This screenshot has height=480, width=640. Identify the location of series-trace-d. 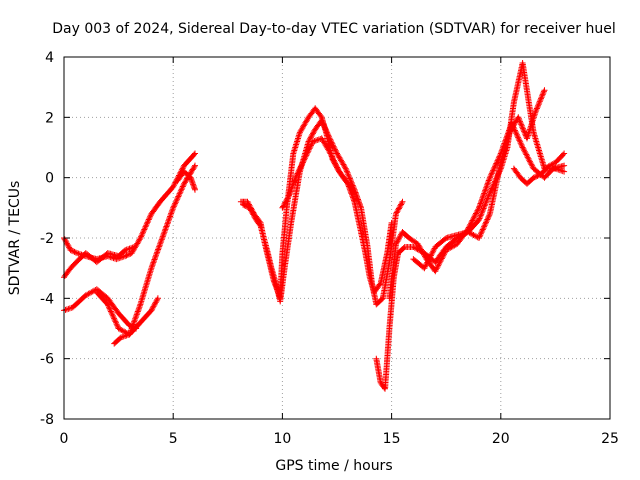
(145, 250).